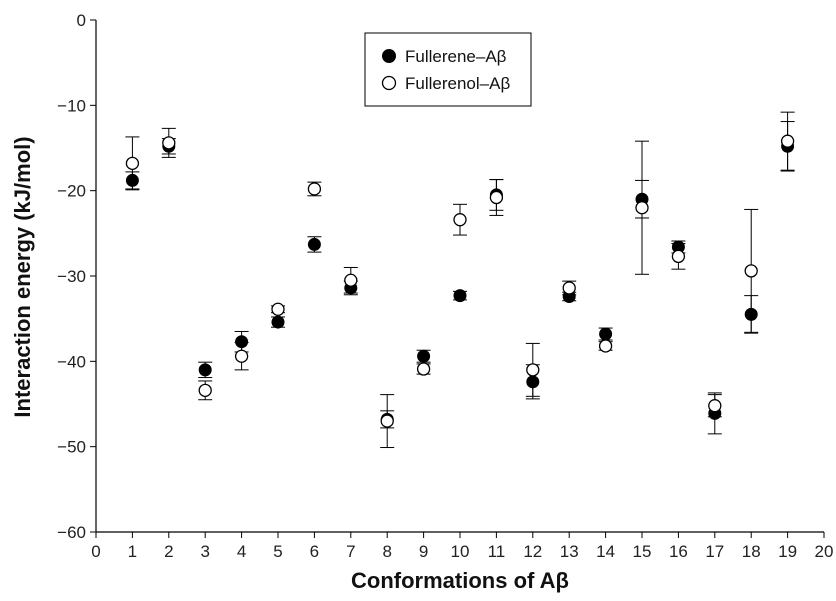  What do you see at coordinates (389, 83) in the screenshot?
I see `legend-marker-fullerenol` at bounding box center [389, 83].